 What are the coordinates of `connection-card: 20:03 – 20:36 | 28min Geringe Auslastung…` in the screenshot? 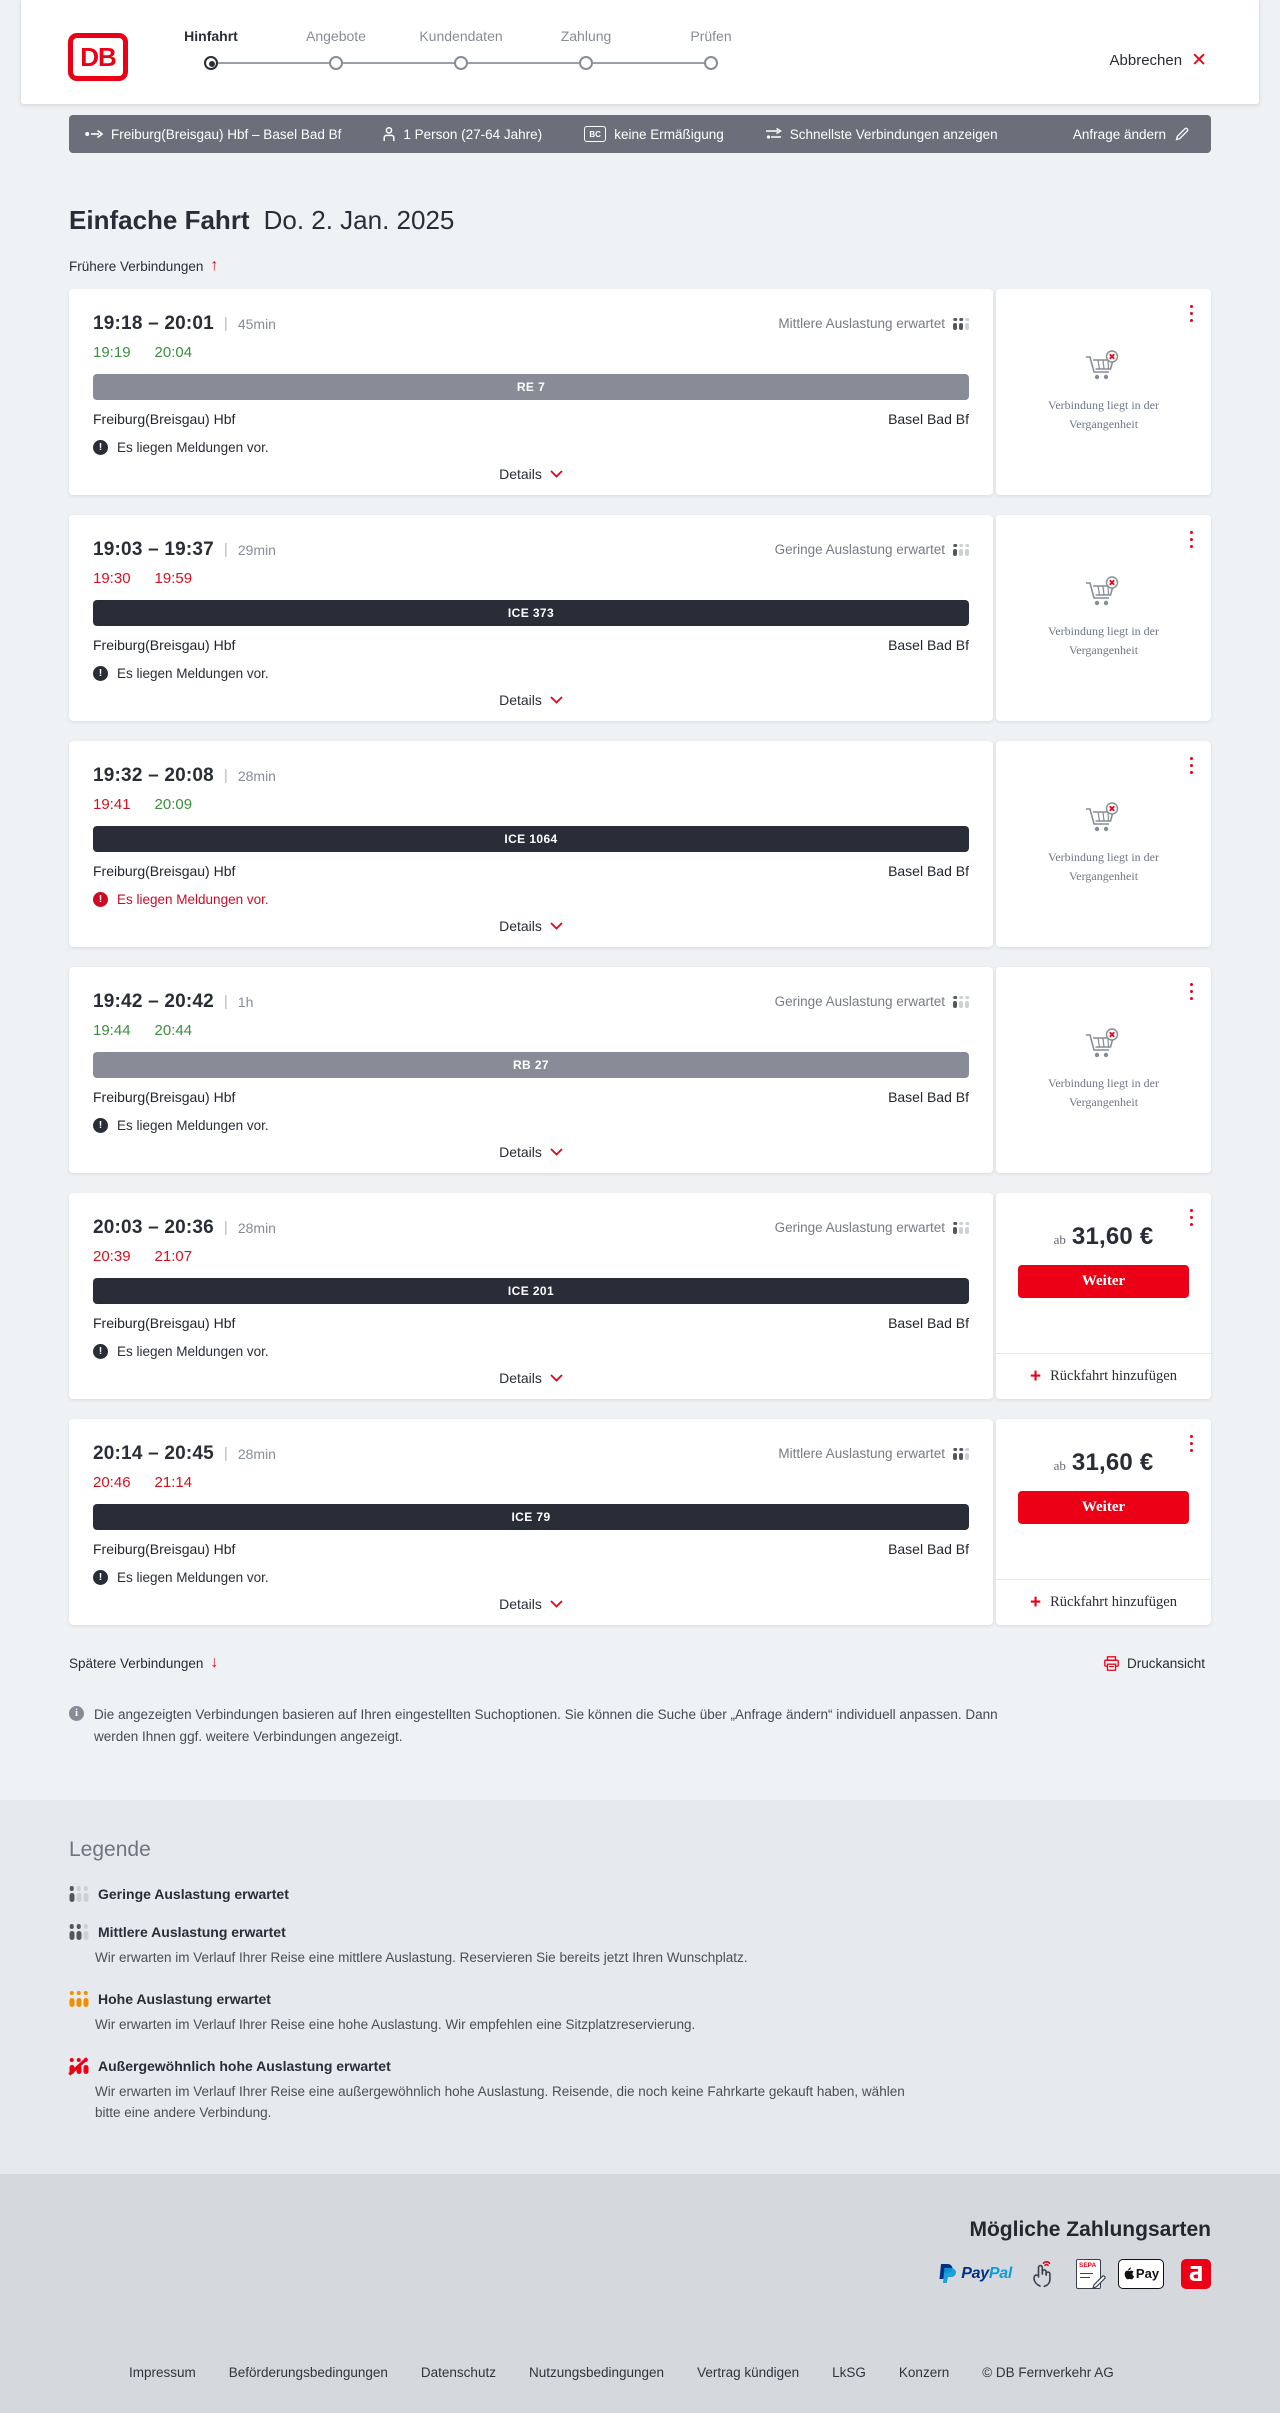 It's located at (531, 1295).